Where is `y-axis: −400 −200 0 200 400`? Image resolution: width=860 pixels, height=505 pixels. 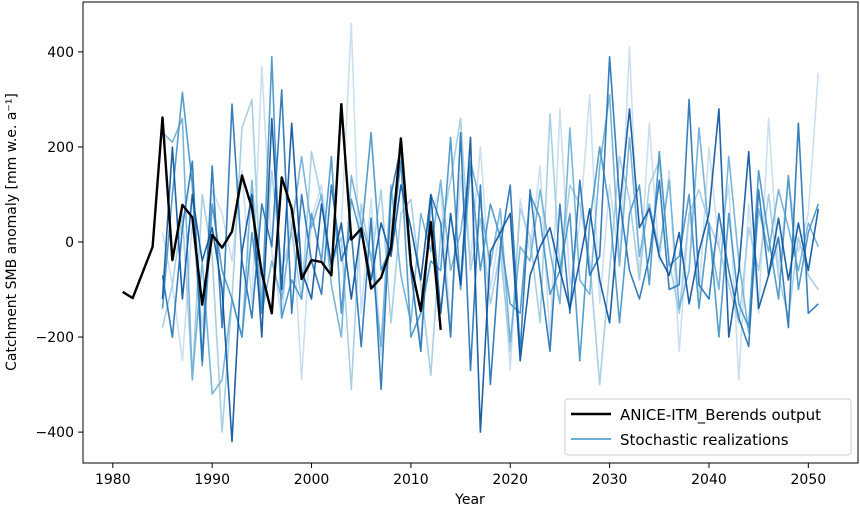 y-axis: −400 −200 0 200 400 is located at coordinates (59, 243).